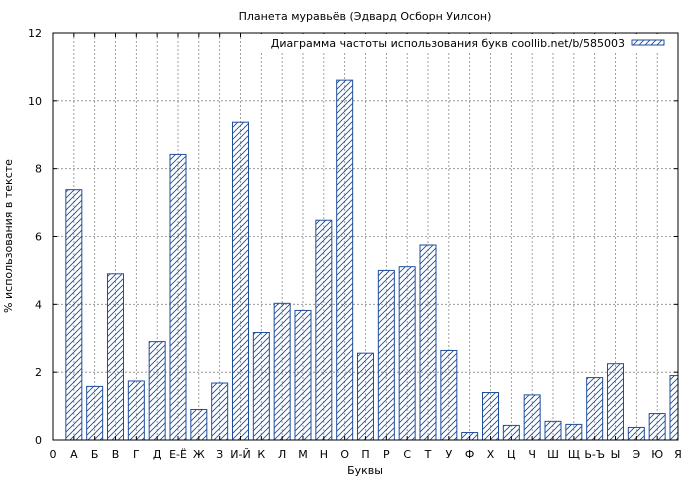  What do you see at coordinates (157, 454) in the screenshot?
I see `x-tick-label: Д` at bounding box center [157, 454].